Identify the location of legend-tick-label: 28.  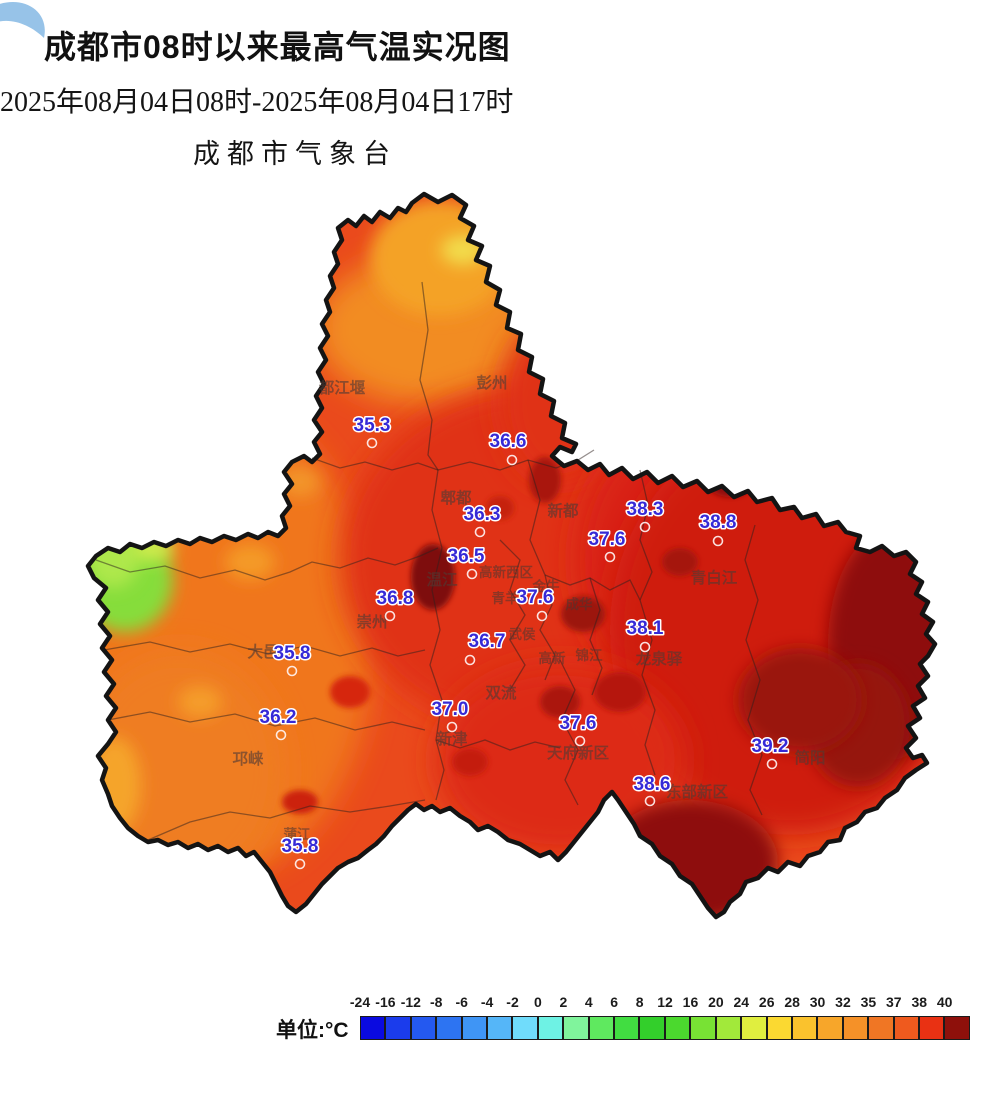
(792, 1002).